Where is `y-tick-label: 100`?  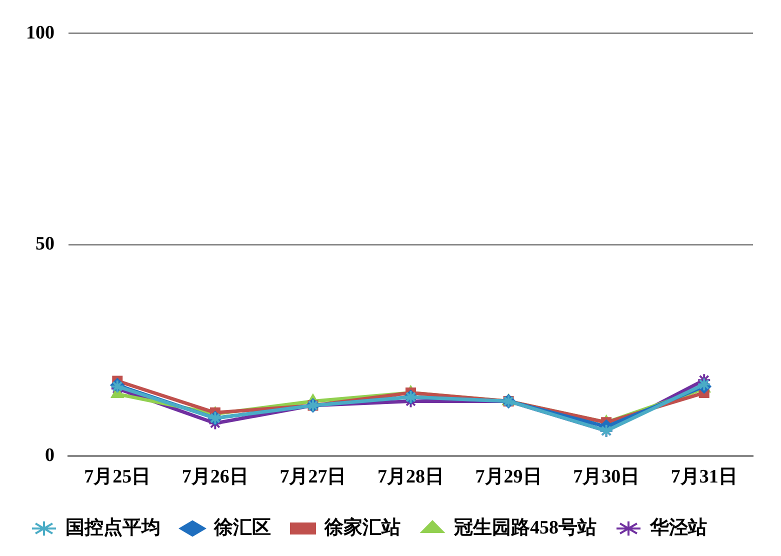
y-tick-label: 100 is located at coordinates (40, 33).